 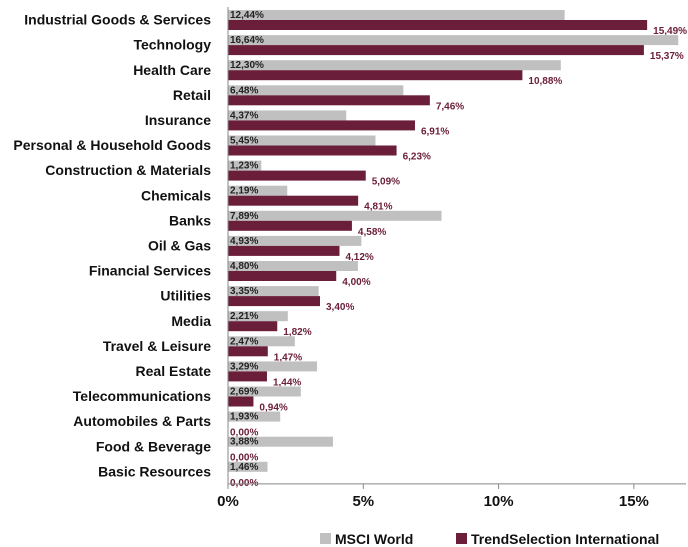 I want to click on category-label-construction-and-materials: Construction & Materials, so click(x=128, y=170).